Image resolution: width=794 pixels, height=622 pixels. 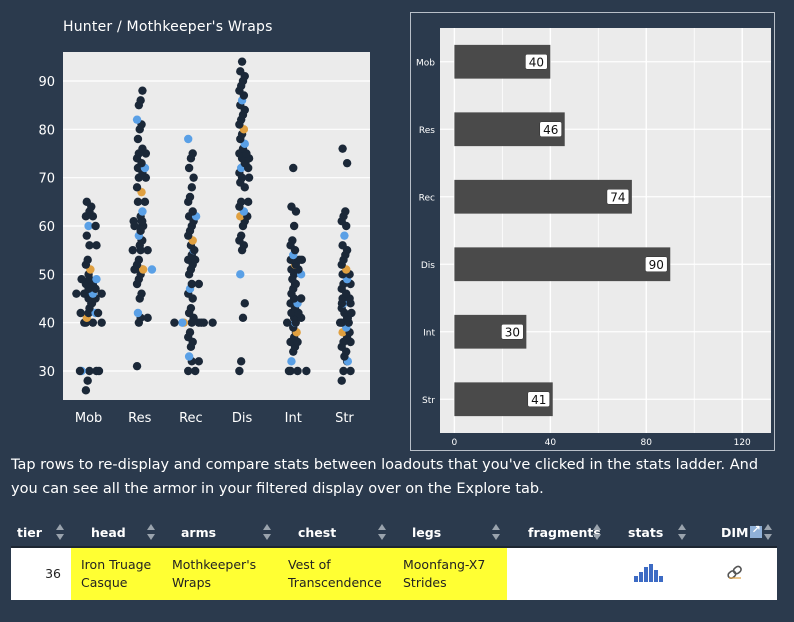 I want to click on header-legs: legs, so click(x=450, y=533).